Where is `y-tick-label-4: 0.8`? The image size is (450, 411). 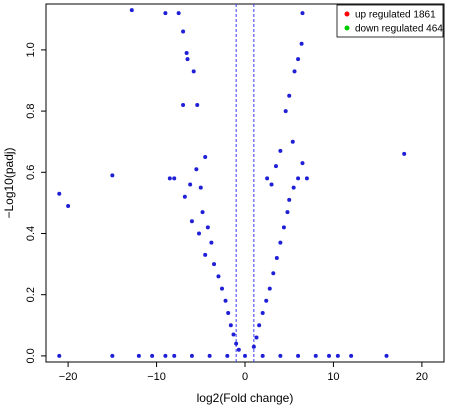 y-tick-label-4: 0.8 is located at coordinates (31, 110).